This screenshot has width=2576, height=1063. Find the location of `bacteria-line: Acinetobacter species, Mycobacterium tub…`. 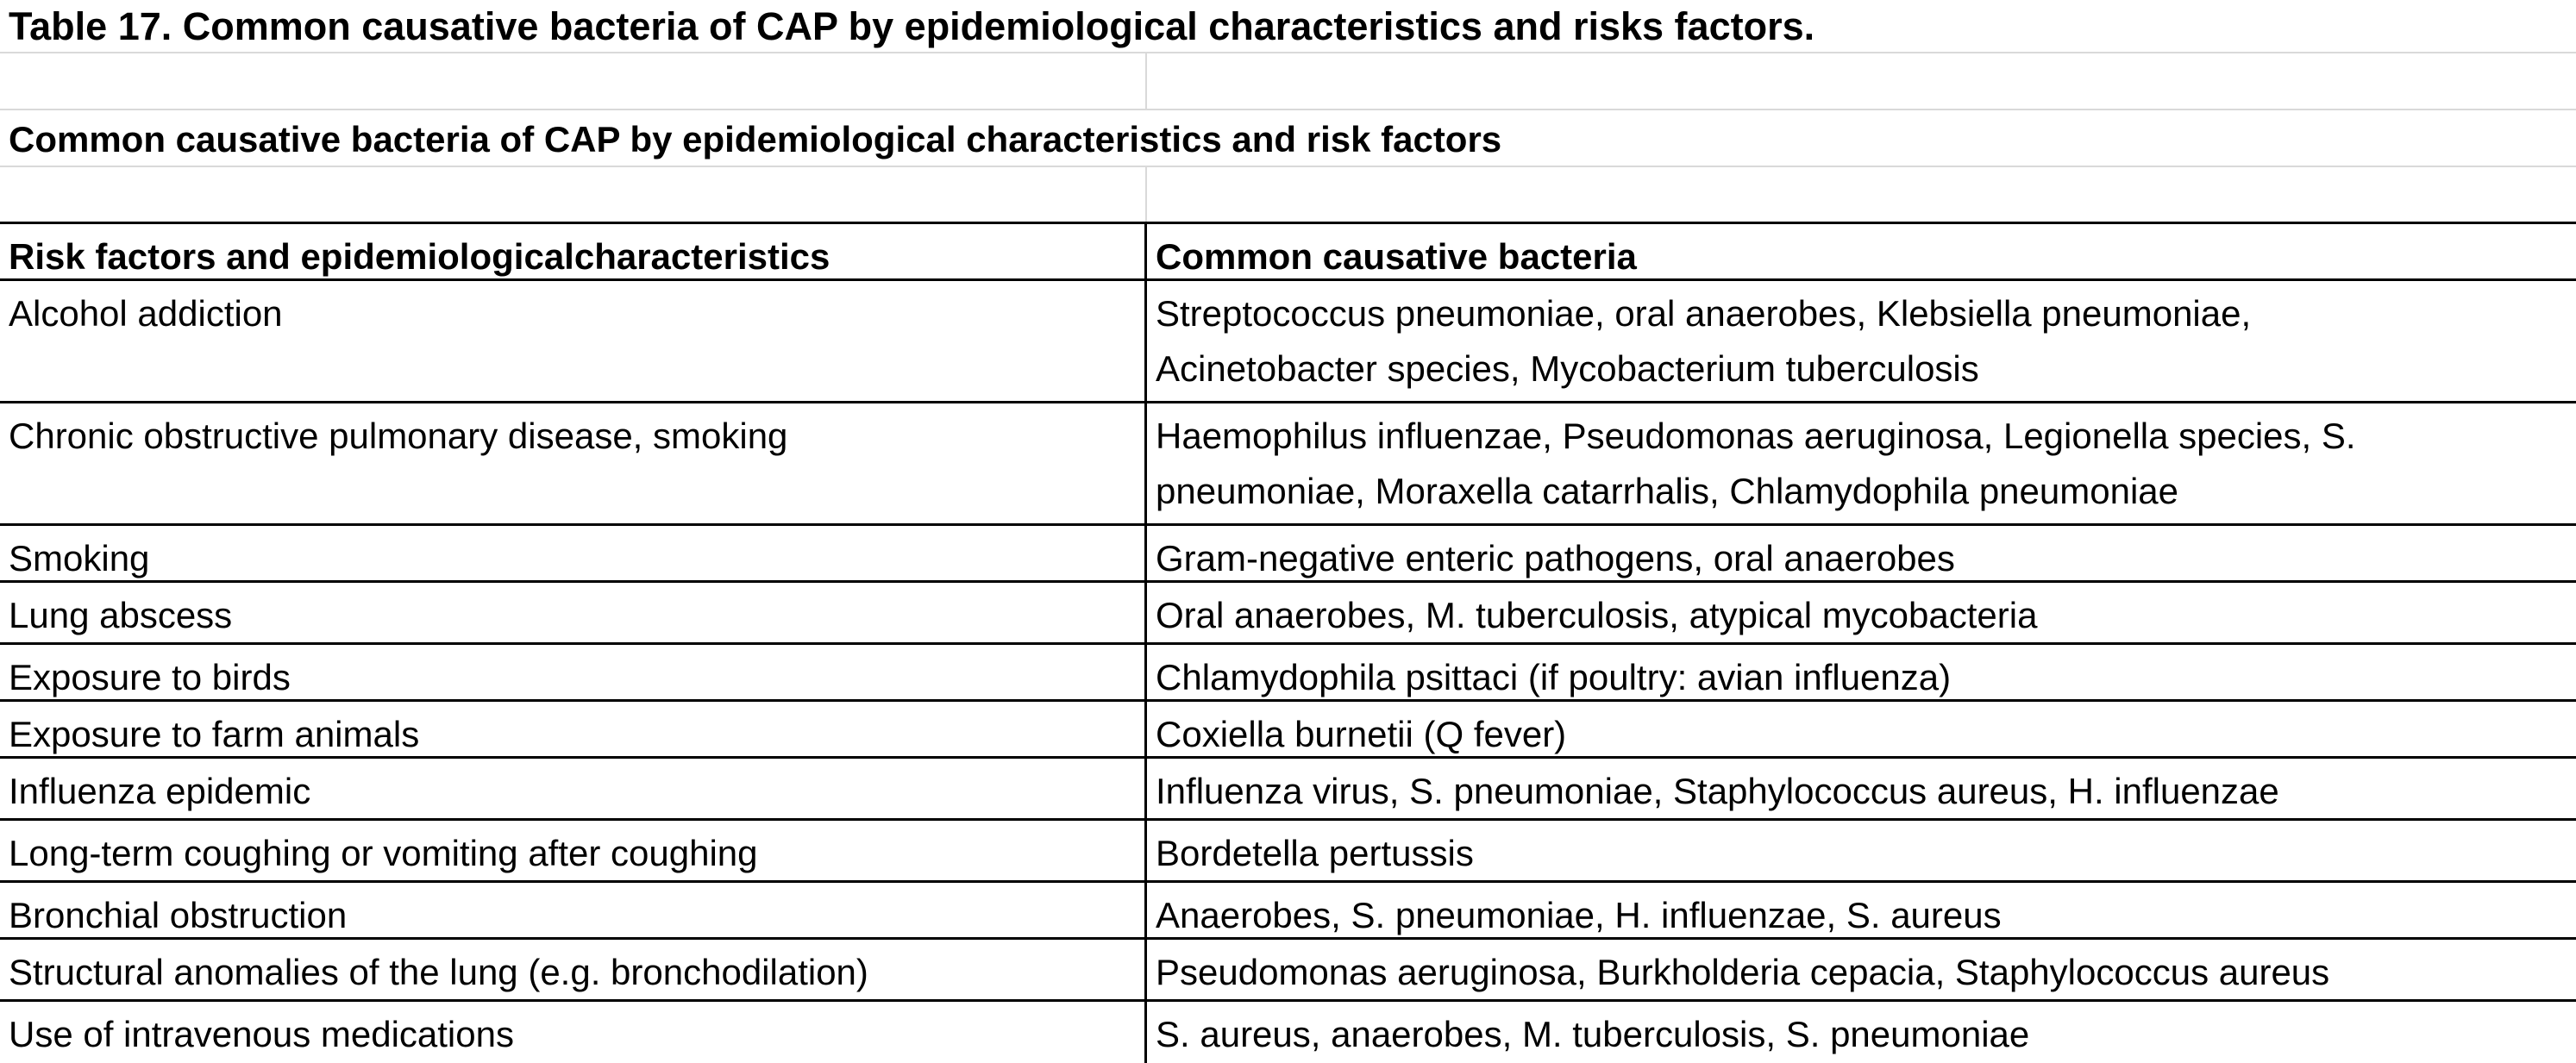

bacteria-line: Acinetobacter species, Mycobacterium tub… is located at coordinates (1567, 368).